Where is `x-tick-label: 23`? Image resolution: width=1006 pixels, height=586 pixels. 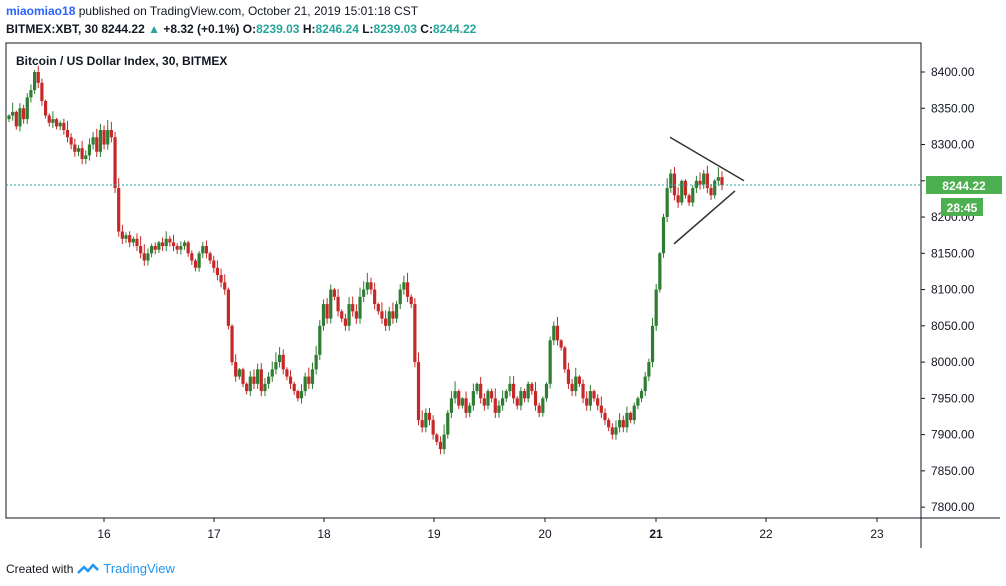 x-tick-label: 23 is located at coordinates (877, 534).